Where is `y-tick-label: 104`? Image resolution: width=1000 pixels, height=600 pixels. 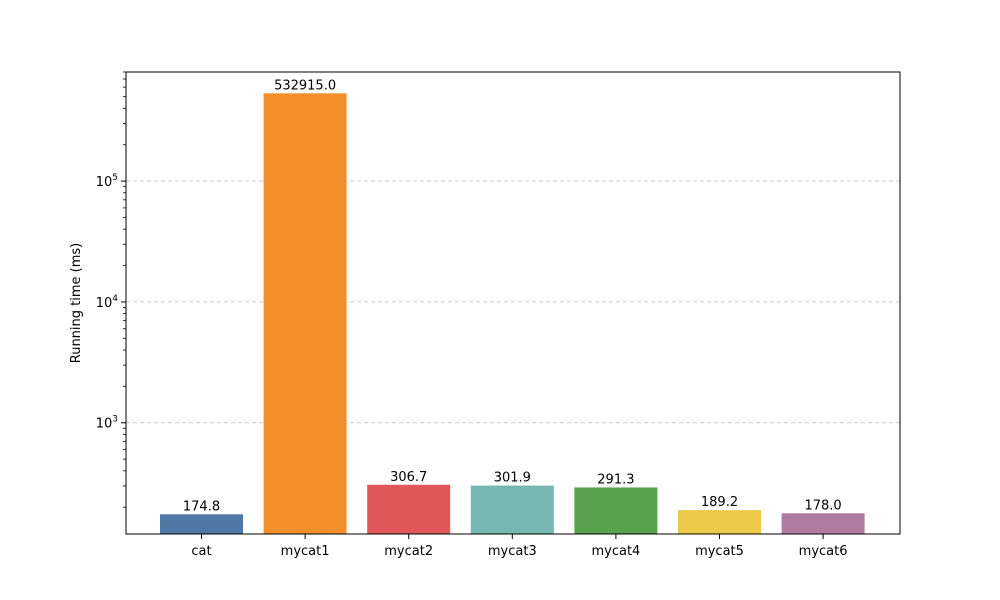
y-tick-label: 104 is located at coordinates (107, 302).